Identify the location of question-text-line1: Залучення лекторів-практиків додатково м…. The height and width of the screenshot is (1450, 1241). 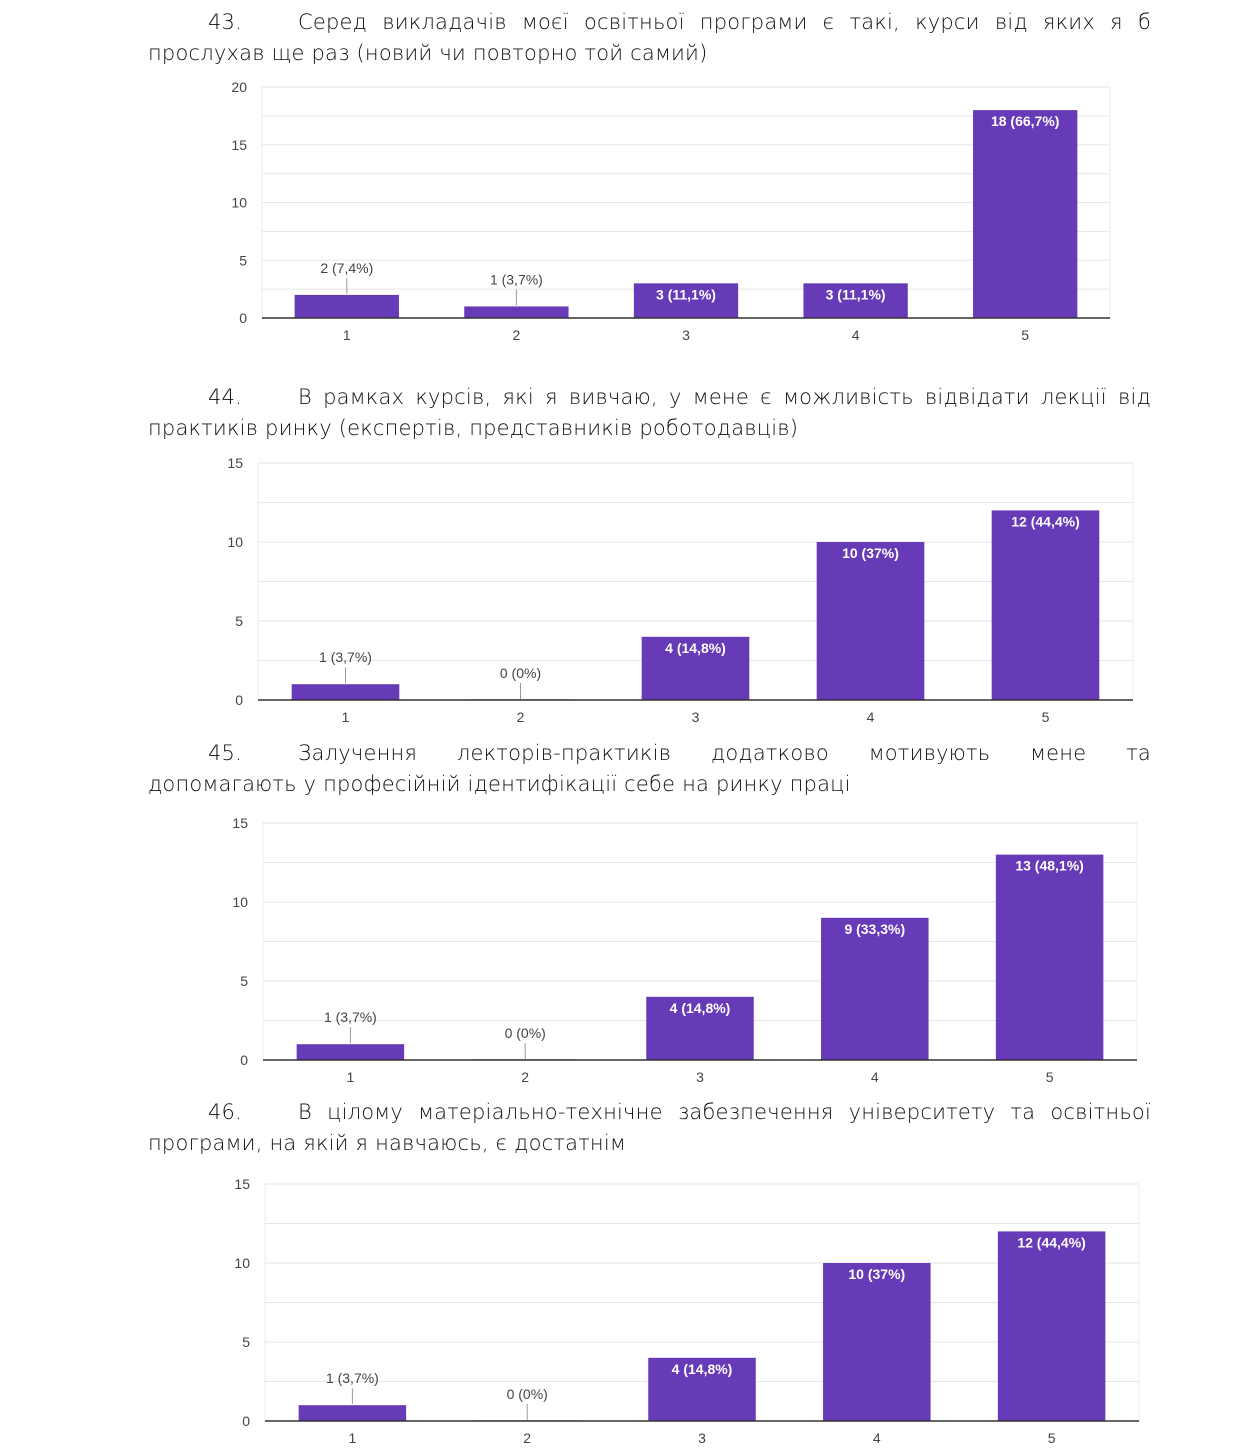
(724, 753).